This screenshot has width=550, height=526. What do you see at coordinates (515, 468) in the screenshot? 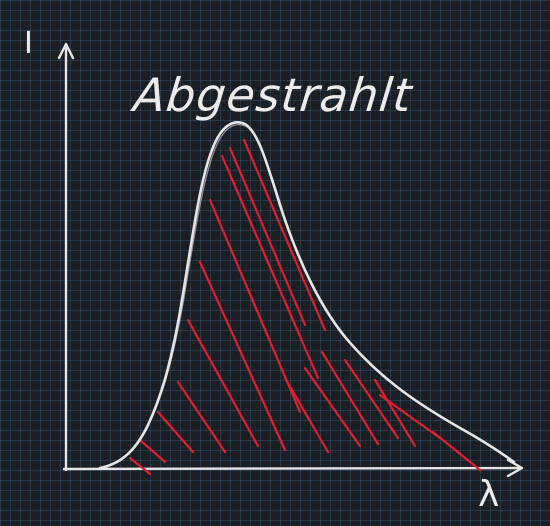
I see `x-axis-arrowhead` at bounding box center [515, 468].